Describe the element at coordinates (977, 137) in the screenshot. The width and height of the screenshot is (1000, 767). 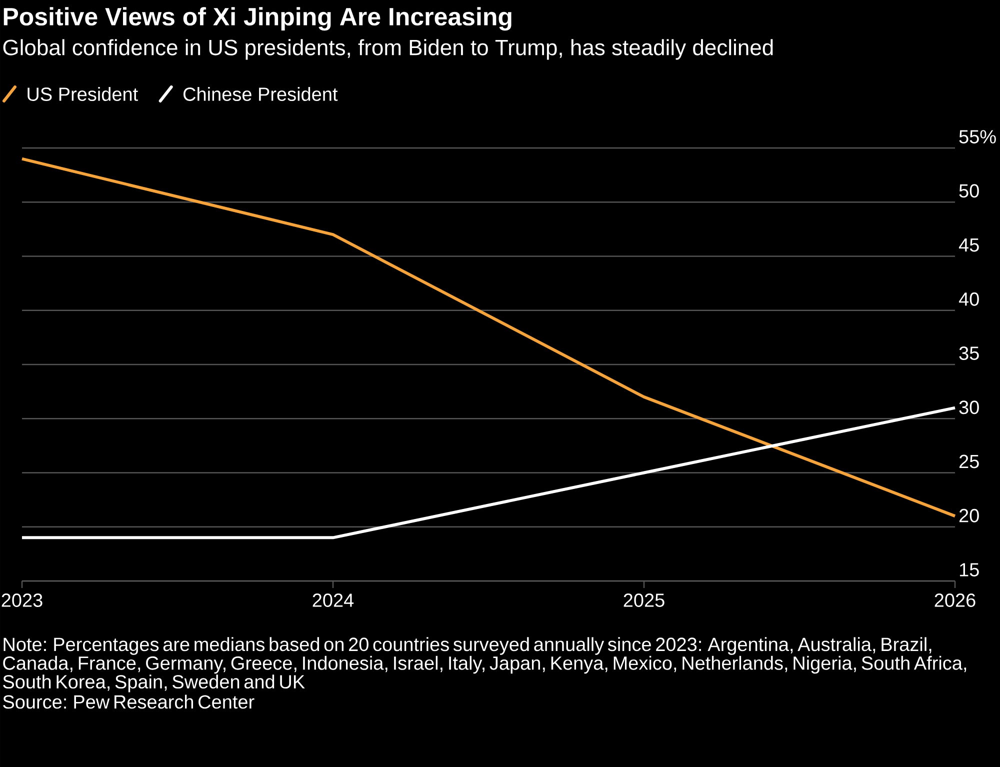
I see `y-tick-label: 55%` at that location.